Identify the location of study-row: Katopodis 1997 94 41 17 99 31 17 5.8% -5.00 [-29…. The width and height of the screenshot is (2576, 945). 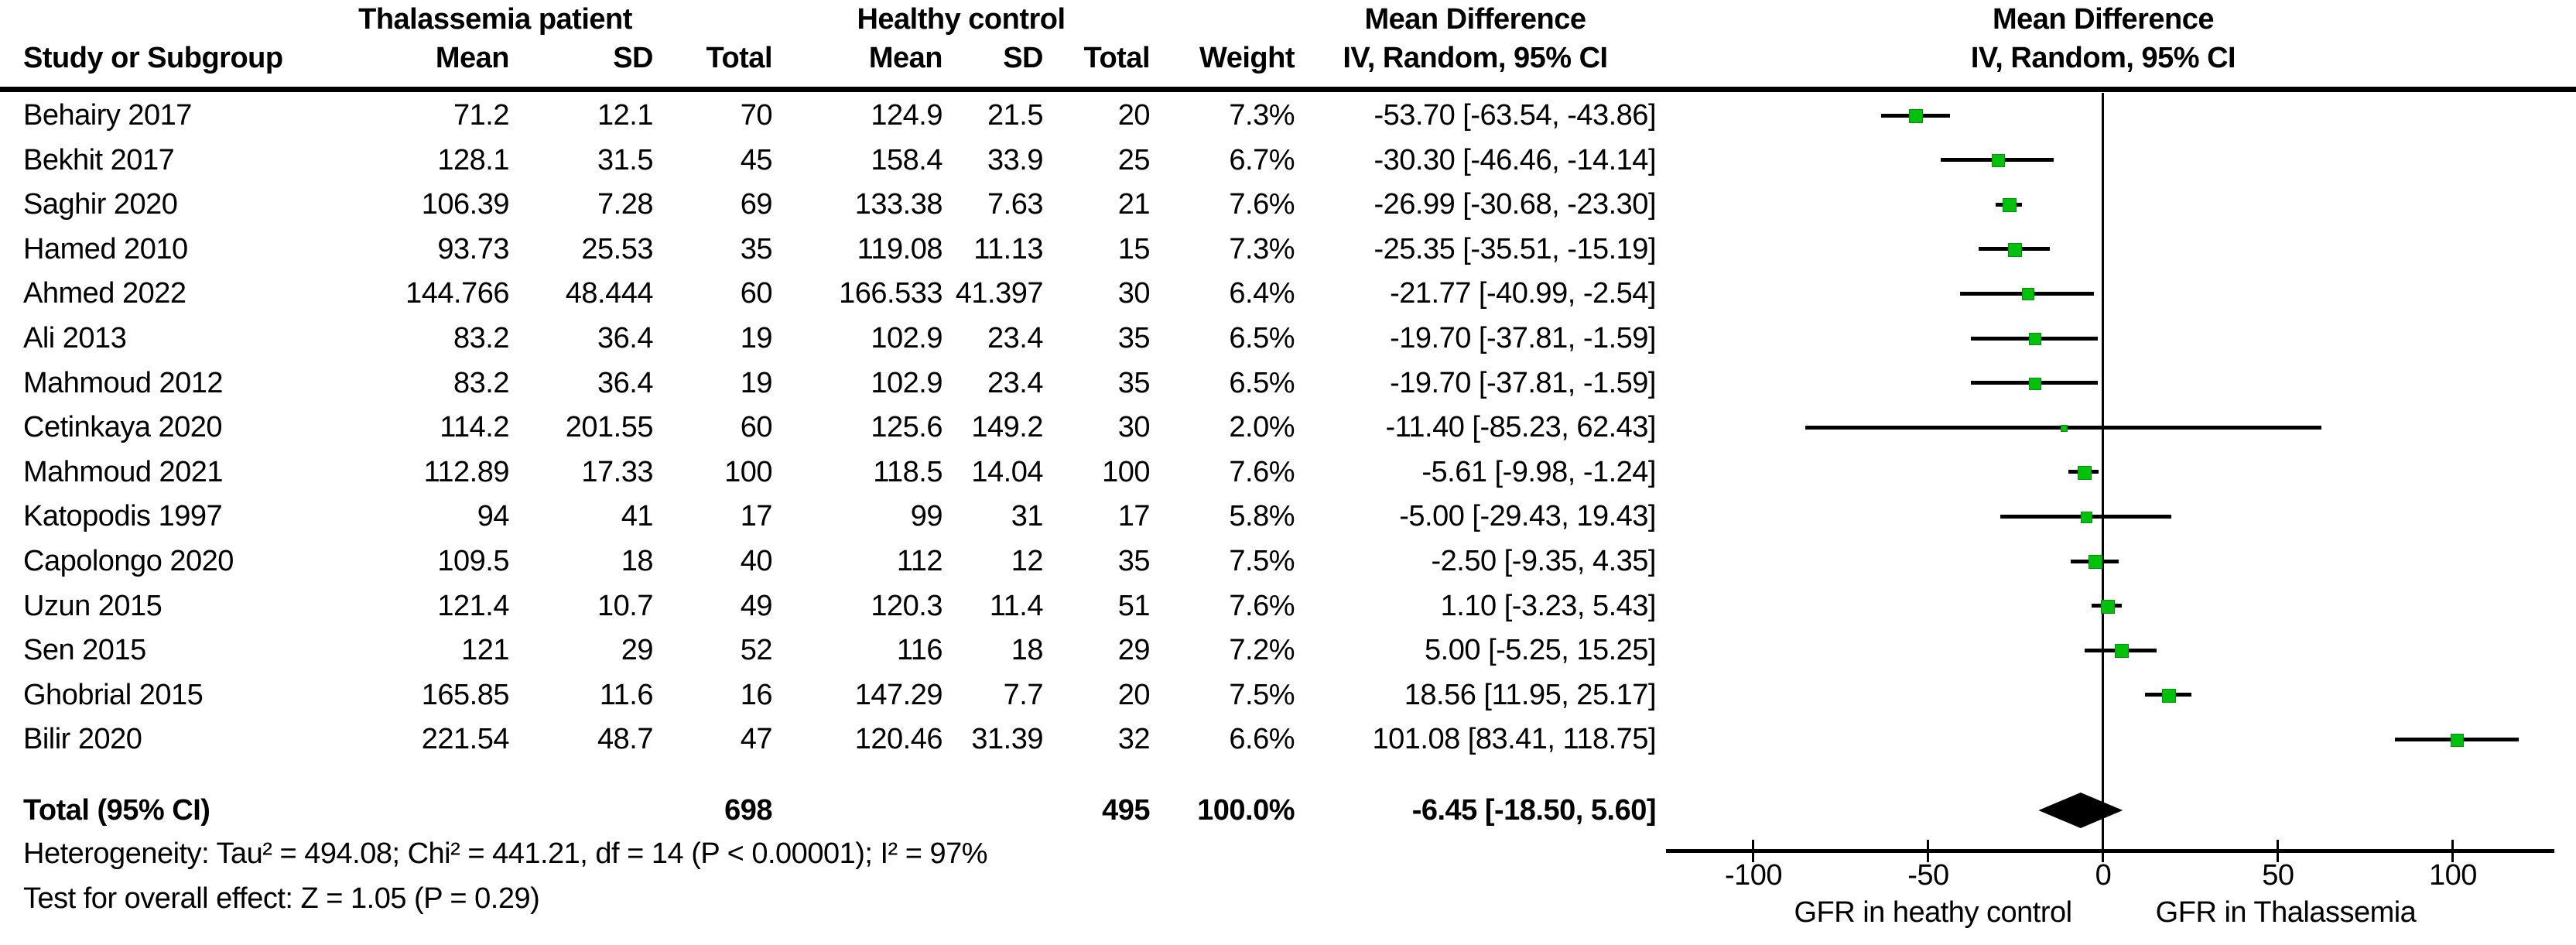
(828, 516).